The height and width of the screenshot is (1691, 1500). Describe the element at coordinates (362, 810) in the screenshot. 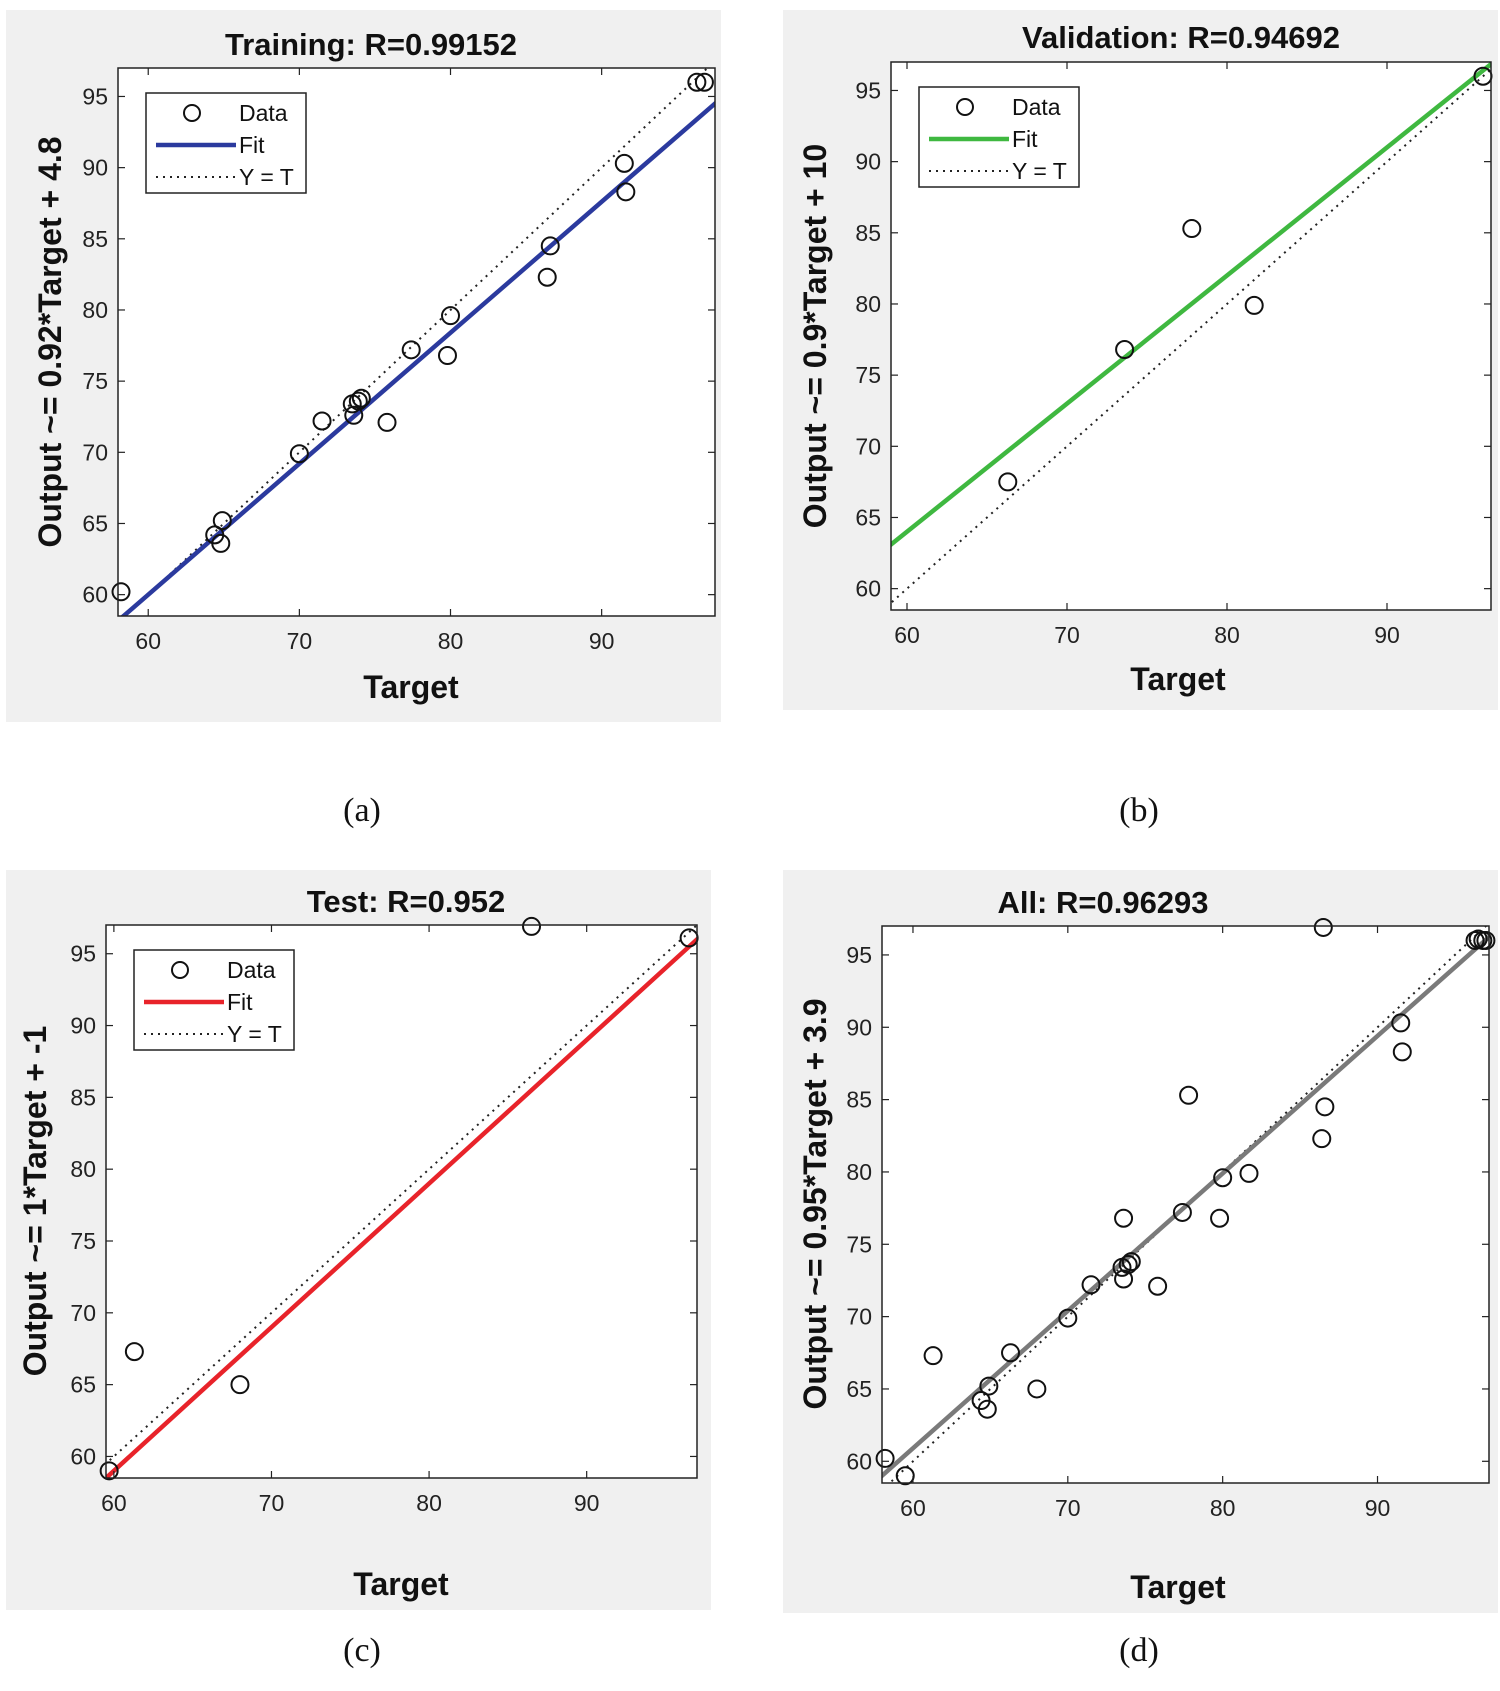

I see `caption-a: (a)` at that location.